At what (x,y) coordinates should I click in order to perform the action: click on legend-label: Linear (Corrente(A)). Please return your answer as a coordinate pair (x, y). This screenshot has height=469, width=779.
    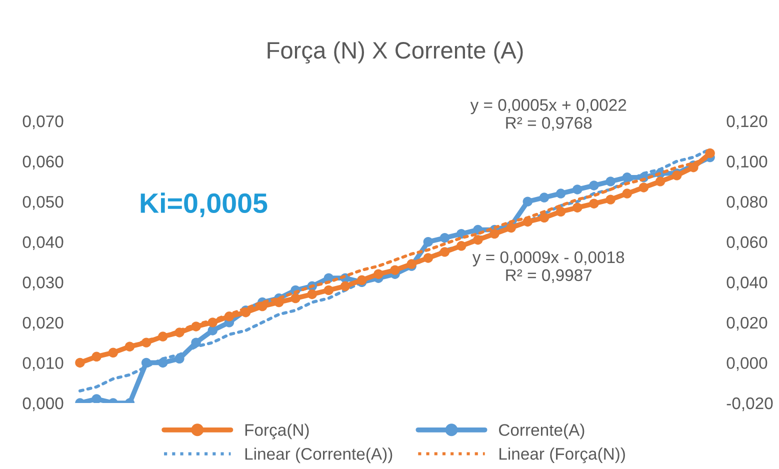
    Looking at the image, I should click on (318, 456).